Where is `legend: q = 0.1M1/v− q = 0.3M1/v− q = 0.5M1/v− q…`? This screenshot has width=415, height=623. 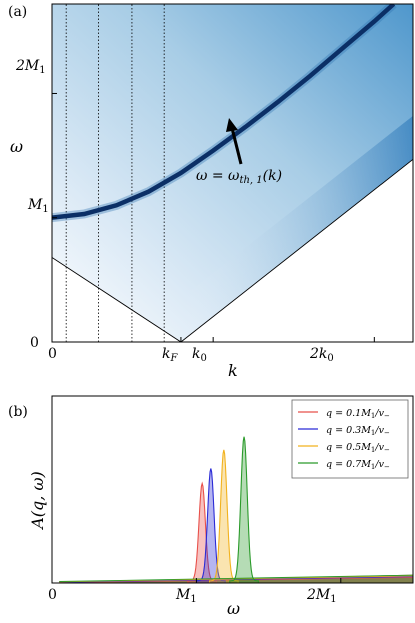
legend: q = 0.1M1/v− q = 0.3M1/v− q = 0.5M1/v− q… is located at coordinates (350, 439).